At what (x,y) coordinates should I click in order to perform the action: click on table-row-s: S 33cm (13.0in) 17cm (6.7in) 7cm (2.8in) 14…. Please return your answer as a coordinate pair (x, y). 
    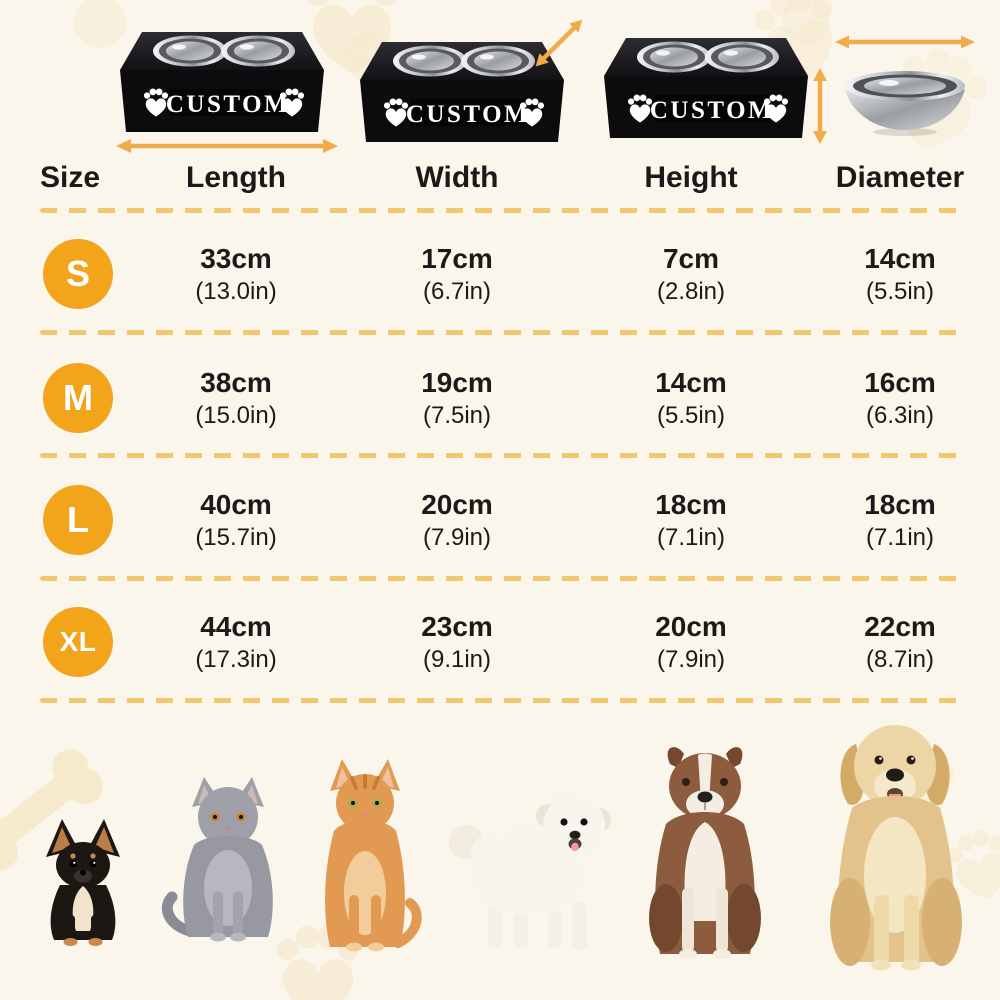
    Looking at the image, I should click on (500, 274).